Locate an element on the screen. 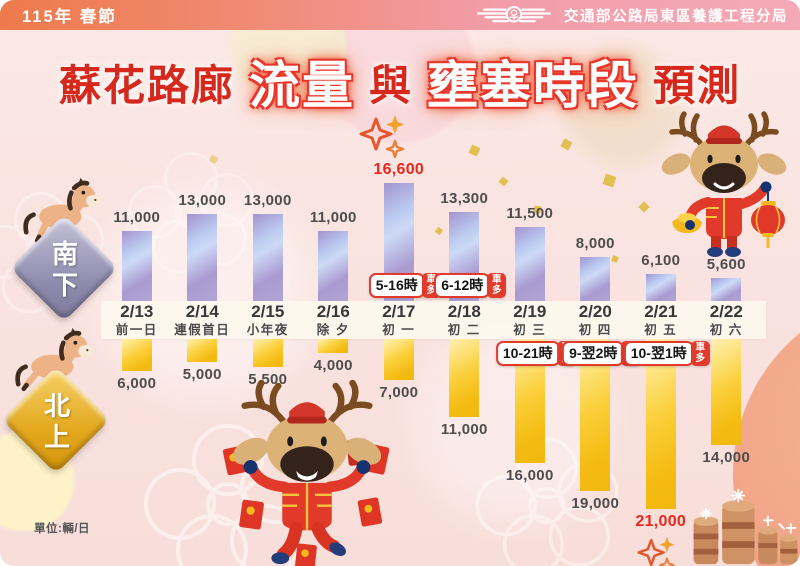 The width and height of the screenshot is (800, 566). north-value: 5,000 is located at coordinates (202, 374).